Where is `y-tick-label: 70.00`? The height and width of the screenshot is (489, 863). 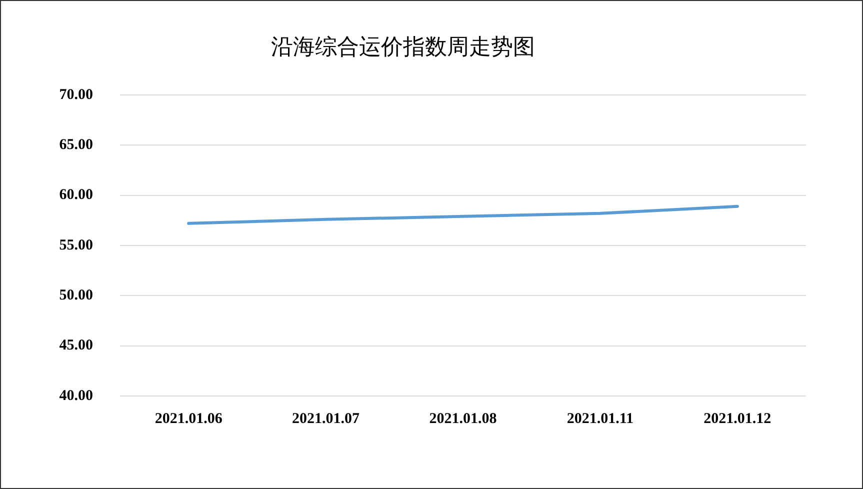 y-tick-label: 70.00 is located at coordinates (76, 94).